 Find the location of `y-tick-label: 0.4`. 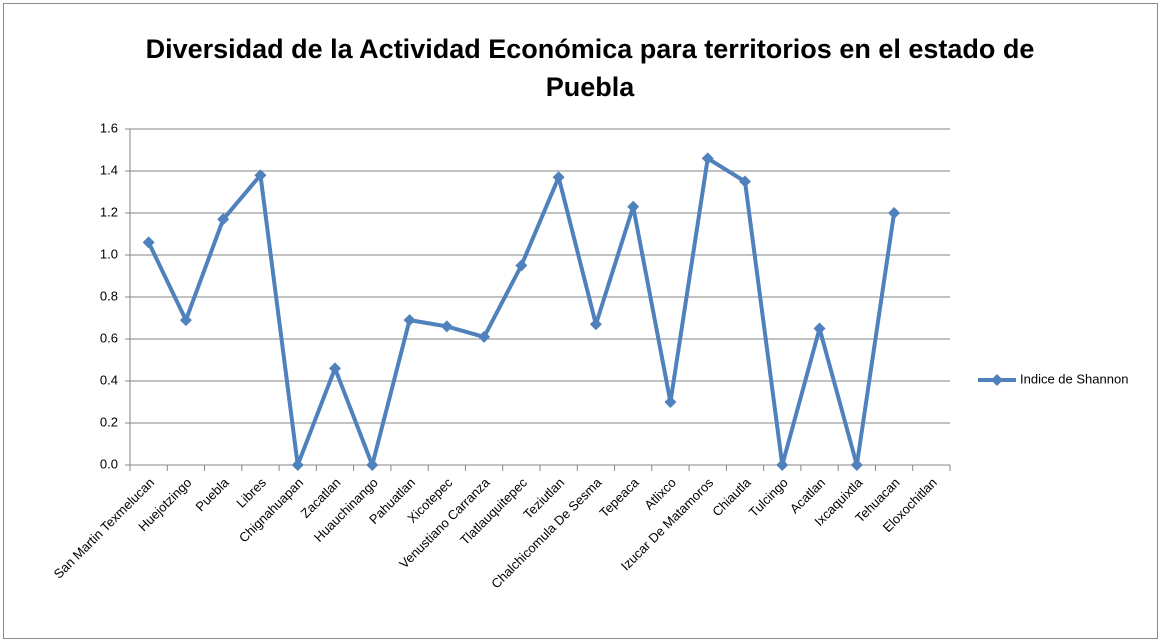

y-tick-label: 0.4 is located at coordinates (109, 379).